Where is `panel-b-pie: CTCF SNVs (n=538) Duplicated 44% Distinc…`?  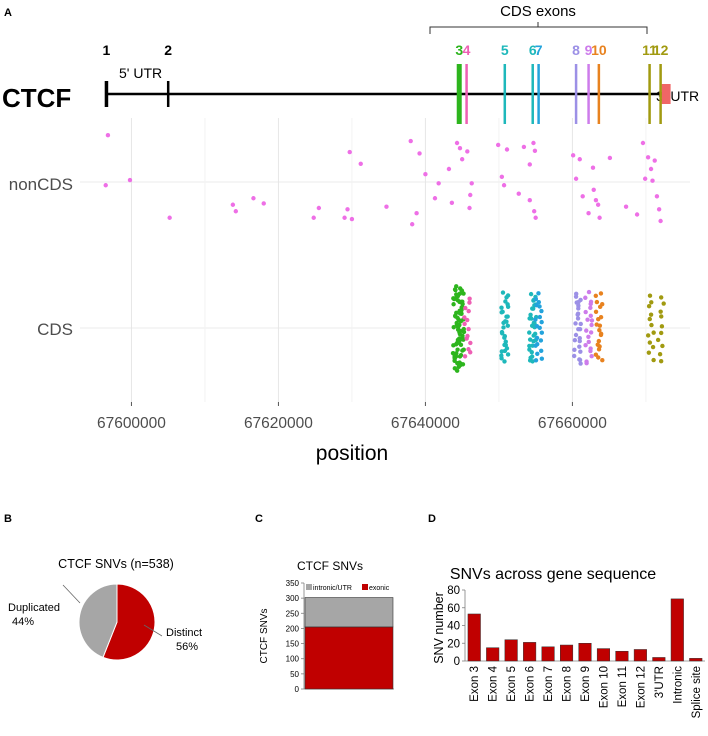 panel-b-pie: CTCF SNVs (n=538) Duplicated 44% Distinc… is located at coordinates (105, 609).